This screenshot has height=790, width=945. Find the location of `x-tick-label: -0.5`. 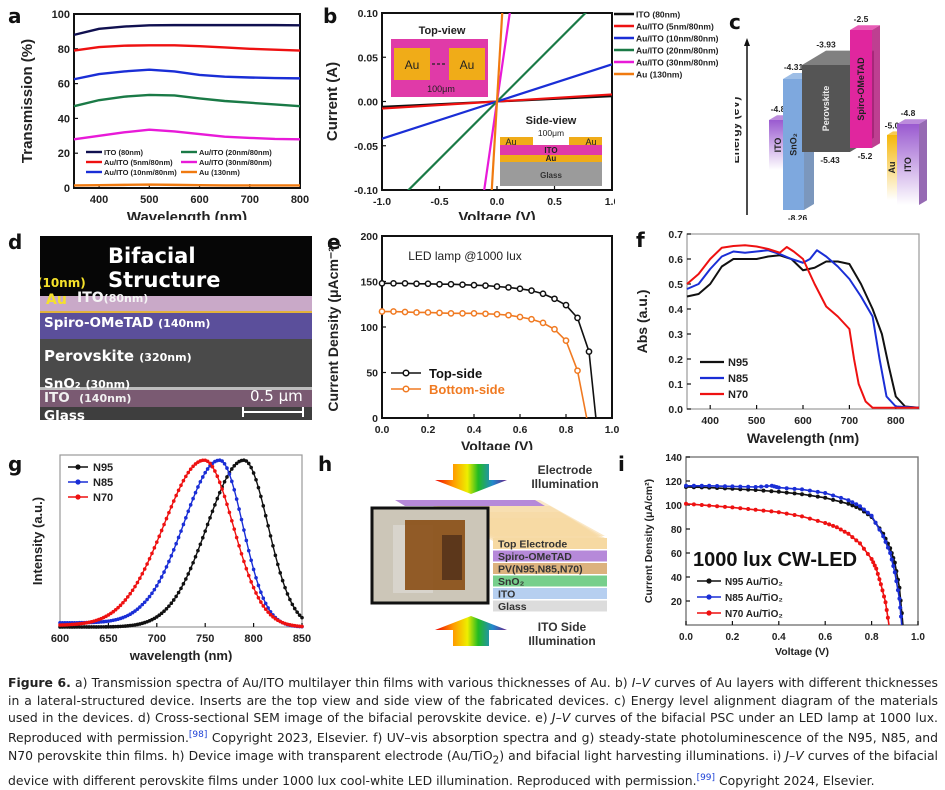

x-tick-label: -0.5 is located at coordinates (439, 202).